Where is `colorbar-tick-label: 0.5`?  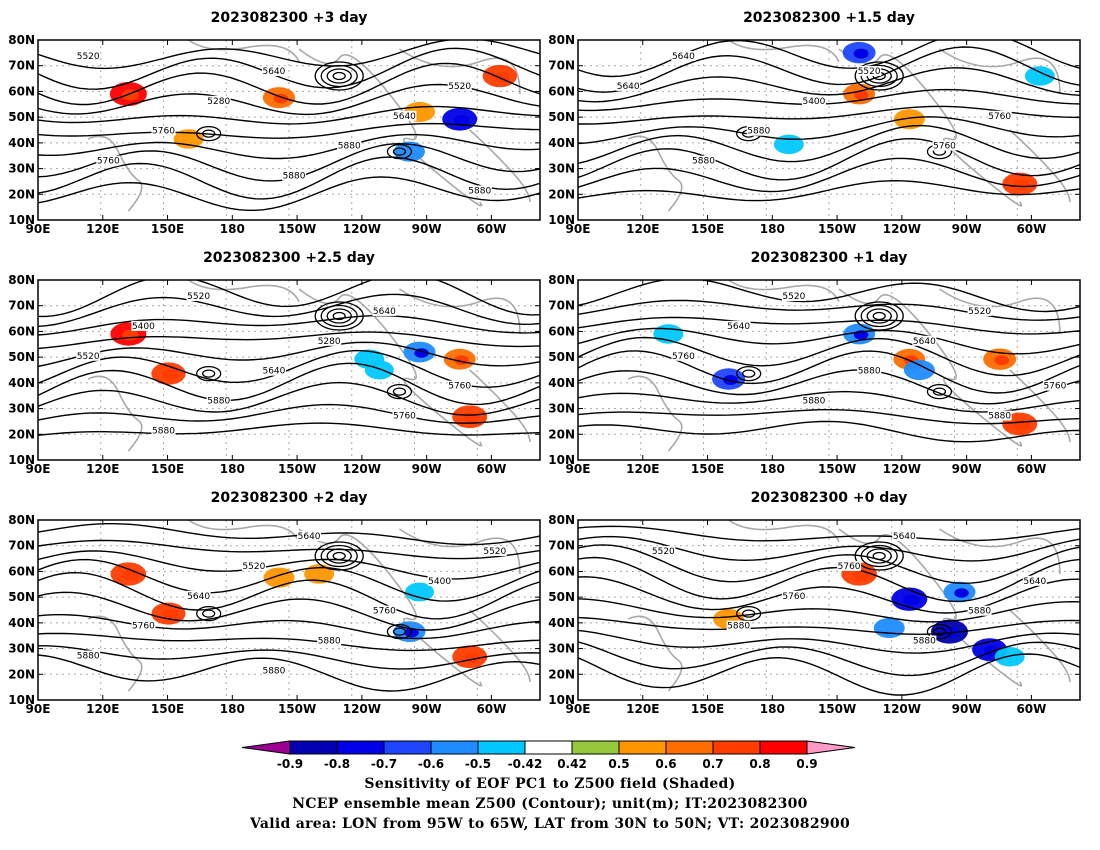
colorbar-tick-label: 0.5 is located at coordinates (618, 764).